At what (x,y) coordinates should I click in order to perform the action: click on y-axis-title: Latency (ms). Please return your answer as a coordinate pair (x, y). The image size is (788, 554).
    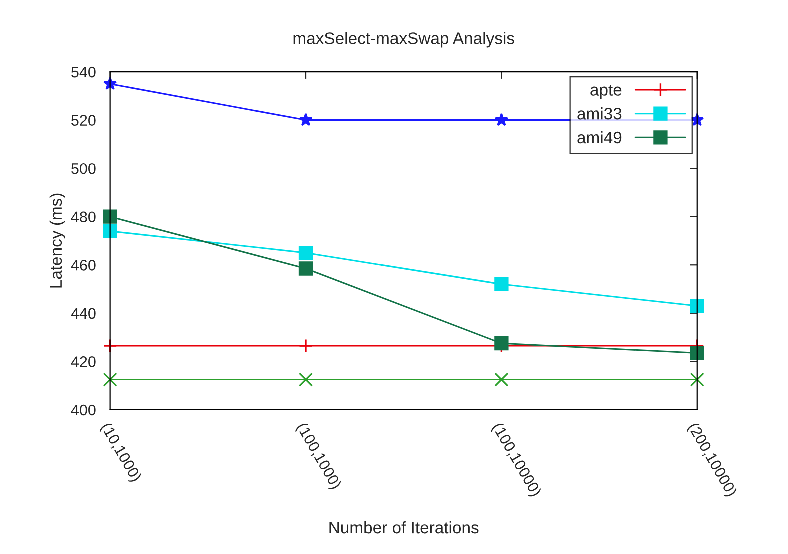
    Looking at the image, I should click on (58, 241).